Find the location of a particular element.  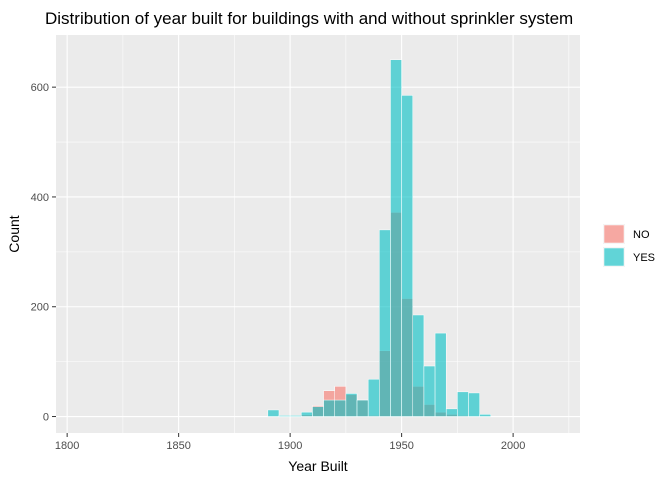

x-axis-title: Year Built is located at coordinates (318, 466).